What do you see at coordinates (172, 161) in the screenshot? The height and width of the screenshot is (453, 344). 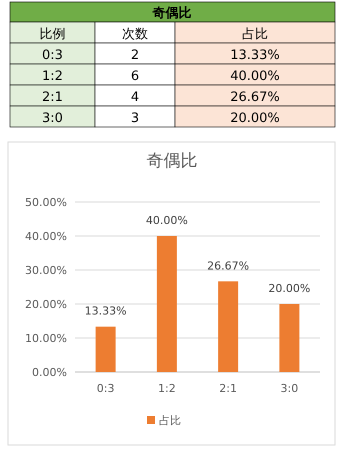 I see `chart-title: 奇偶比` at bounding box center [172, 161].